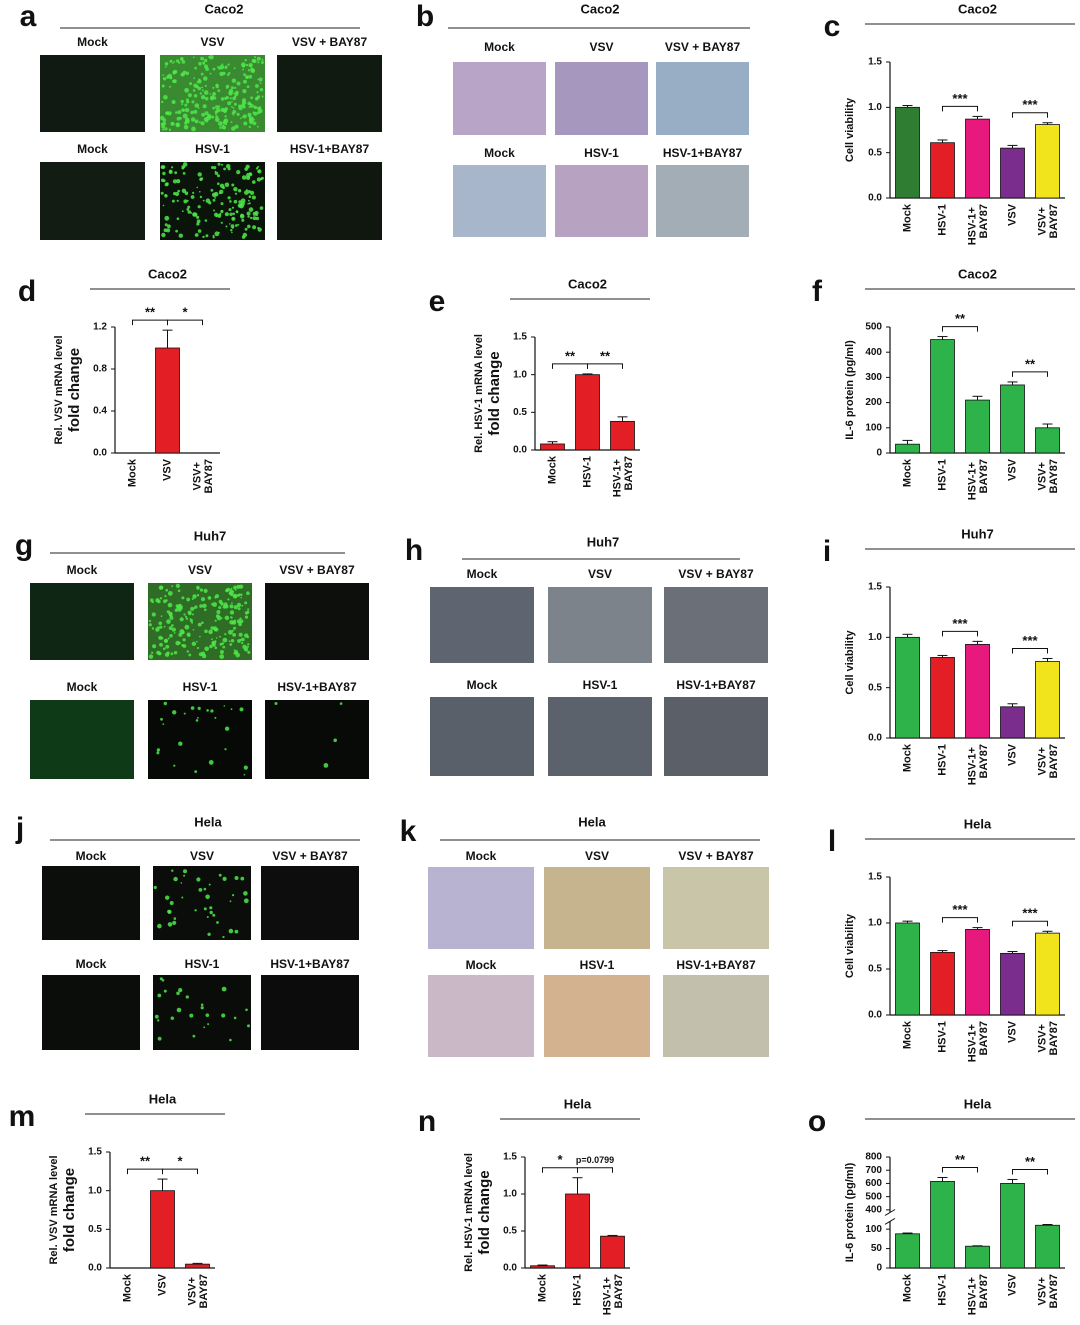 The width and height of the screenshot is (1080, 1325). What do you see at coordinates (22, 1116) in the screenshot?
I see `panel-letter: m` at bounding box center [22, 1116].